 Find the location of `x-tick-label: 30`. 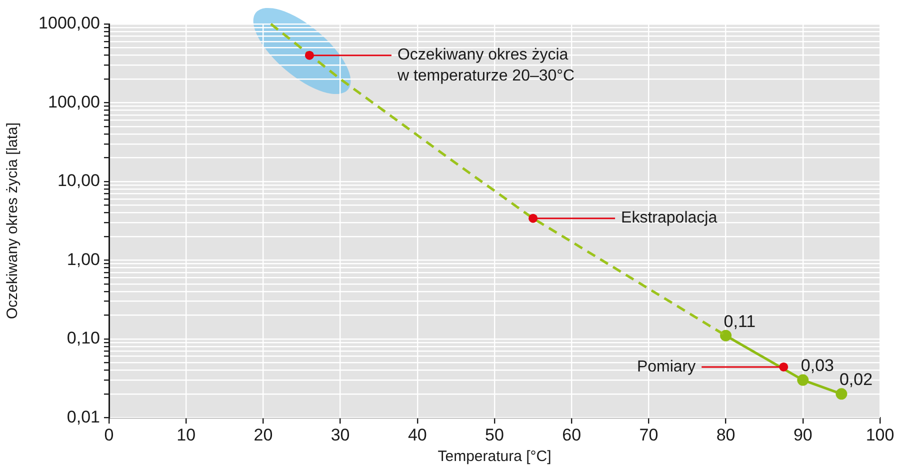

x-tick-label: 30 is located at coordinates (340, 434).